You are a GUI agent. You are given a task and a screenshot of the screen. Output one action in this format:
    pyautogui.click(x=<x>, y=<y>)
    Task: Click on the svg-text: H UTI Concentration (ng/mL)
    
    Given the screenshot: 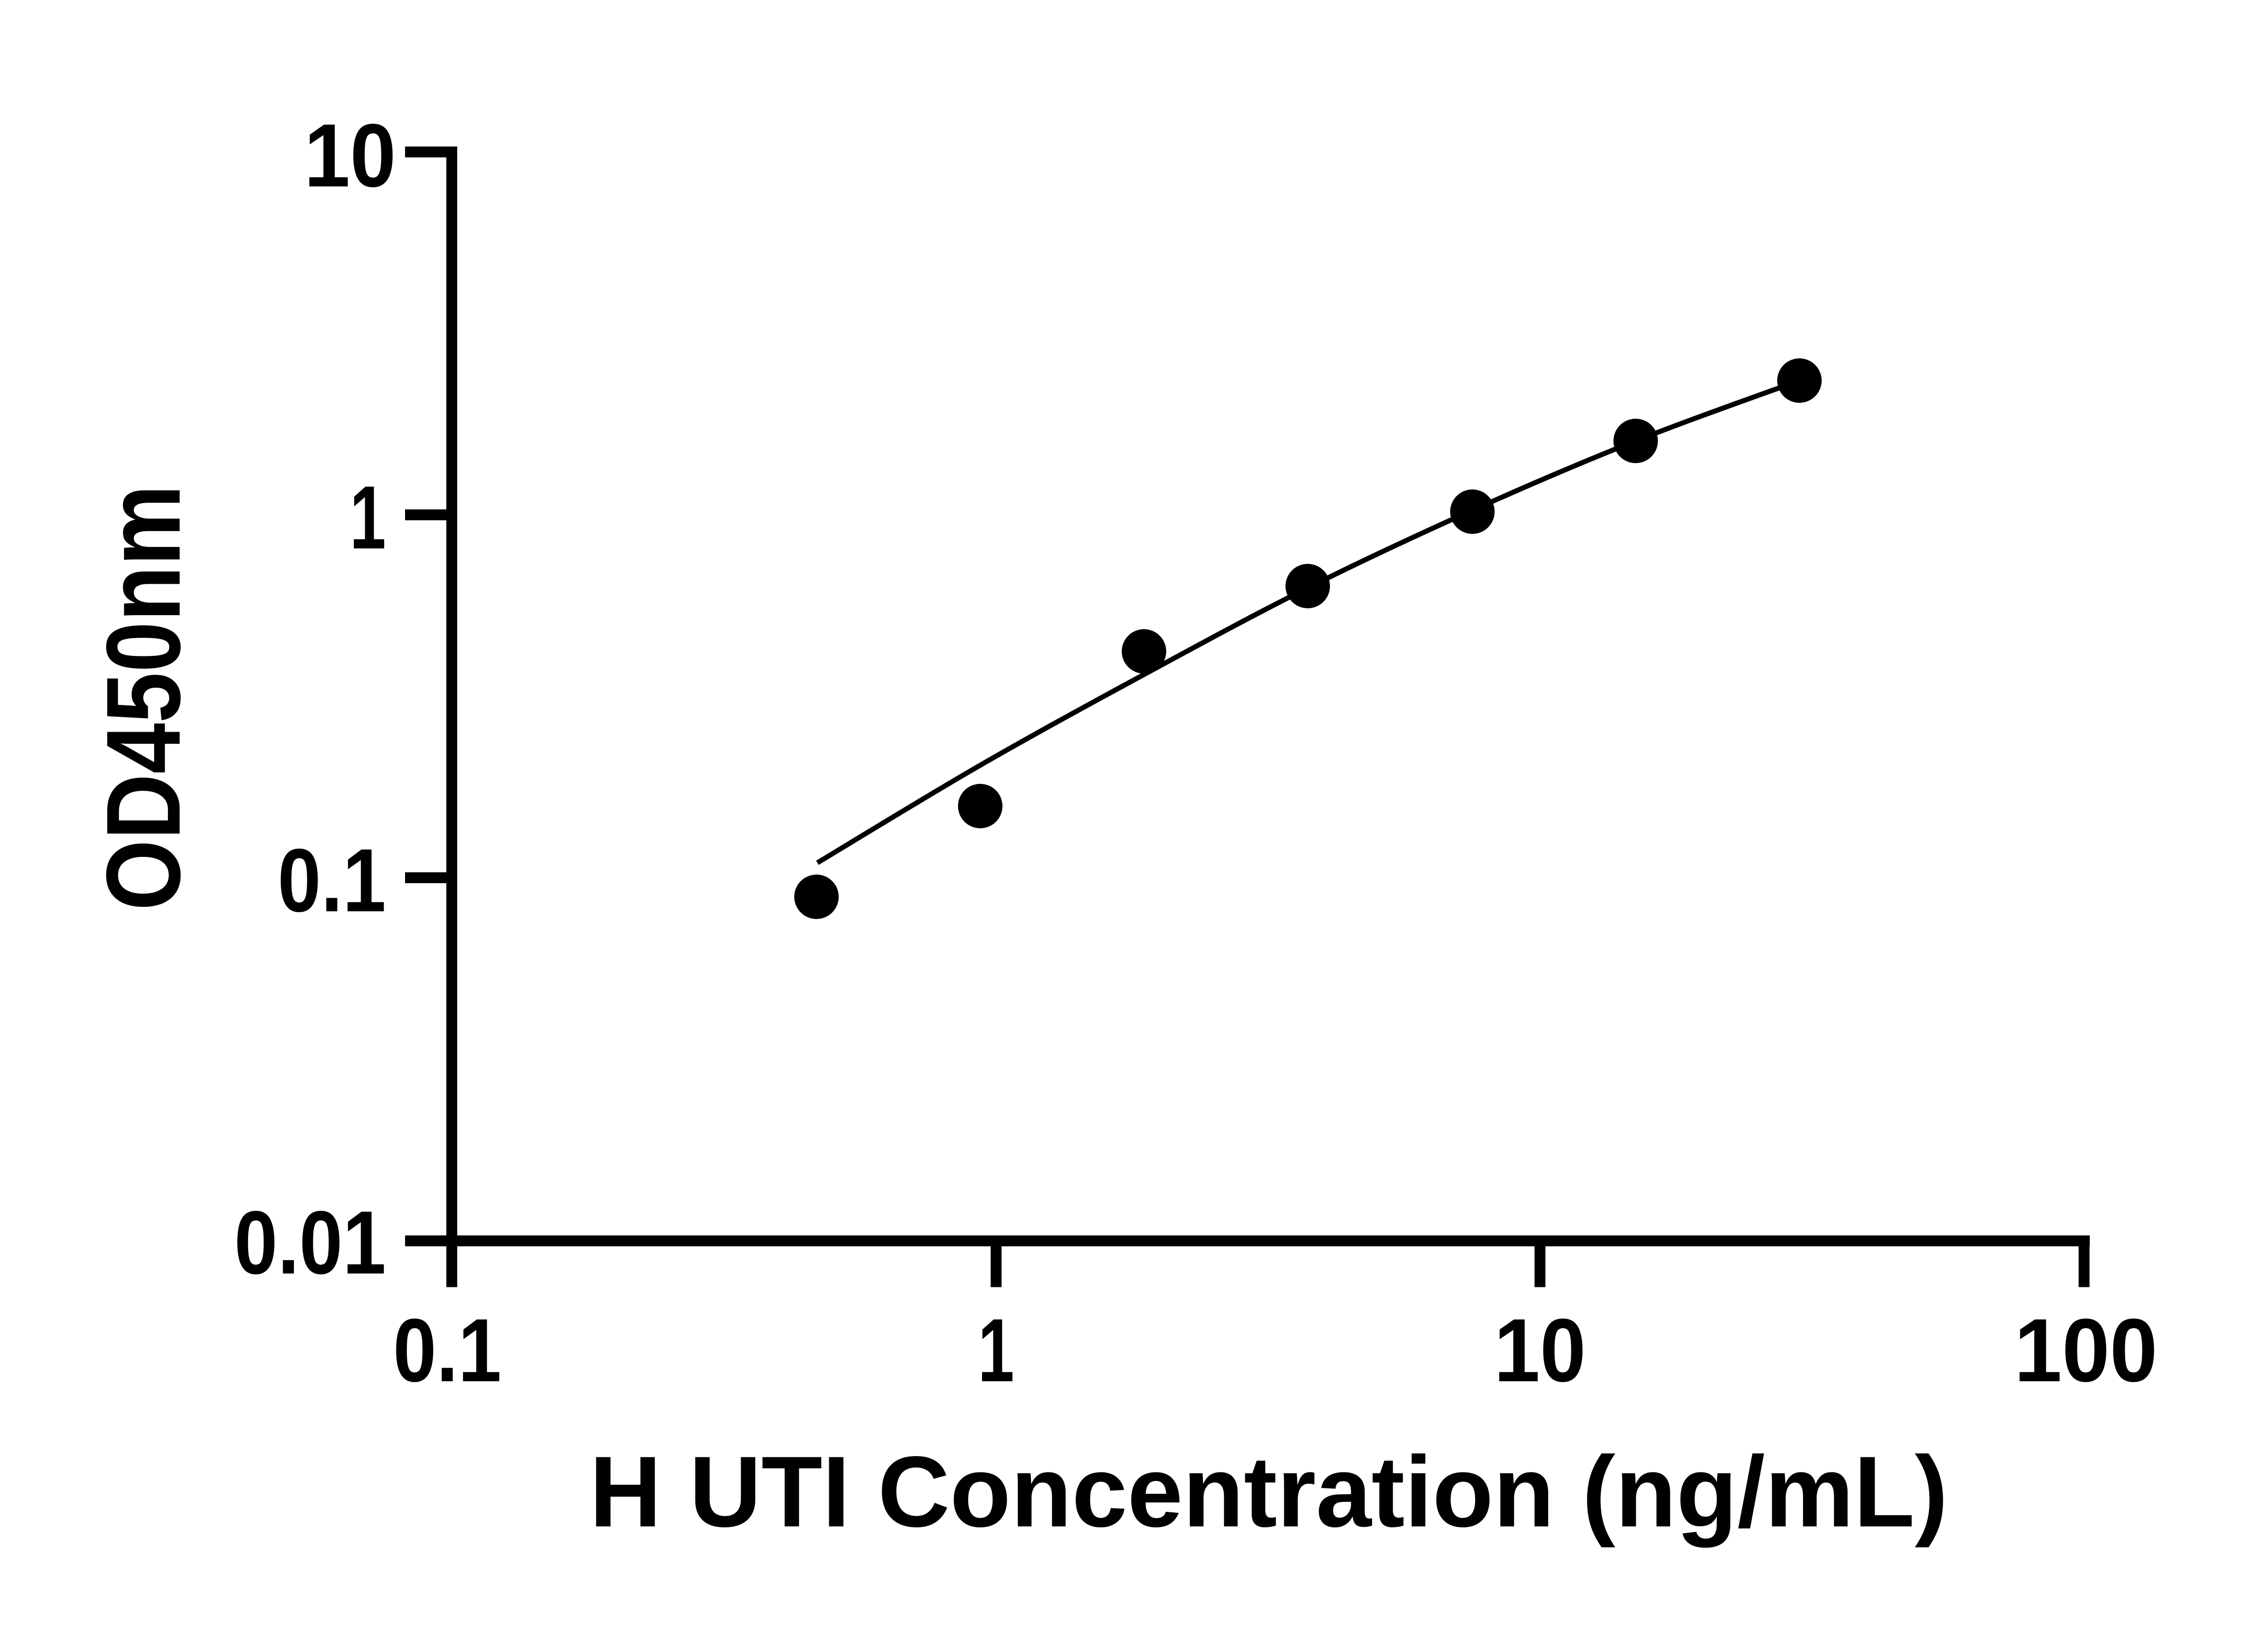 What is the action you would take?
    pyautogui.click(x=1269, y=1492)
    